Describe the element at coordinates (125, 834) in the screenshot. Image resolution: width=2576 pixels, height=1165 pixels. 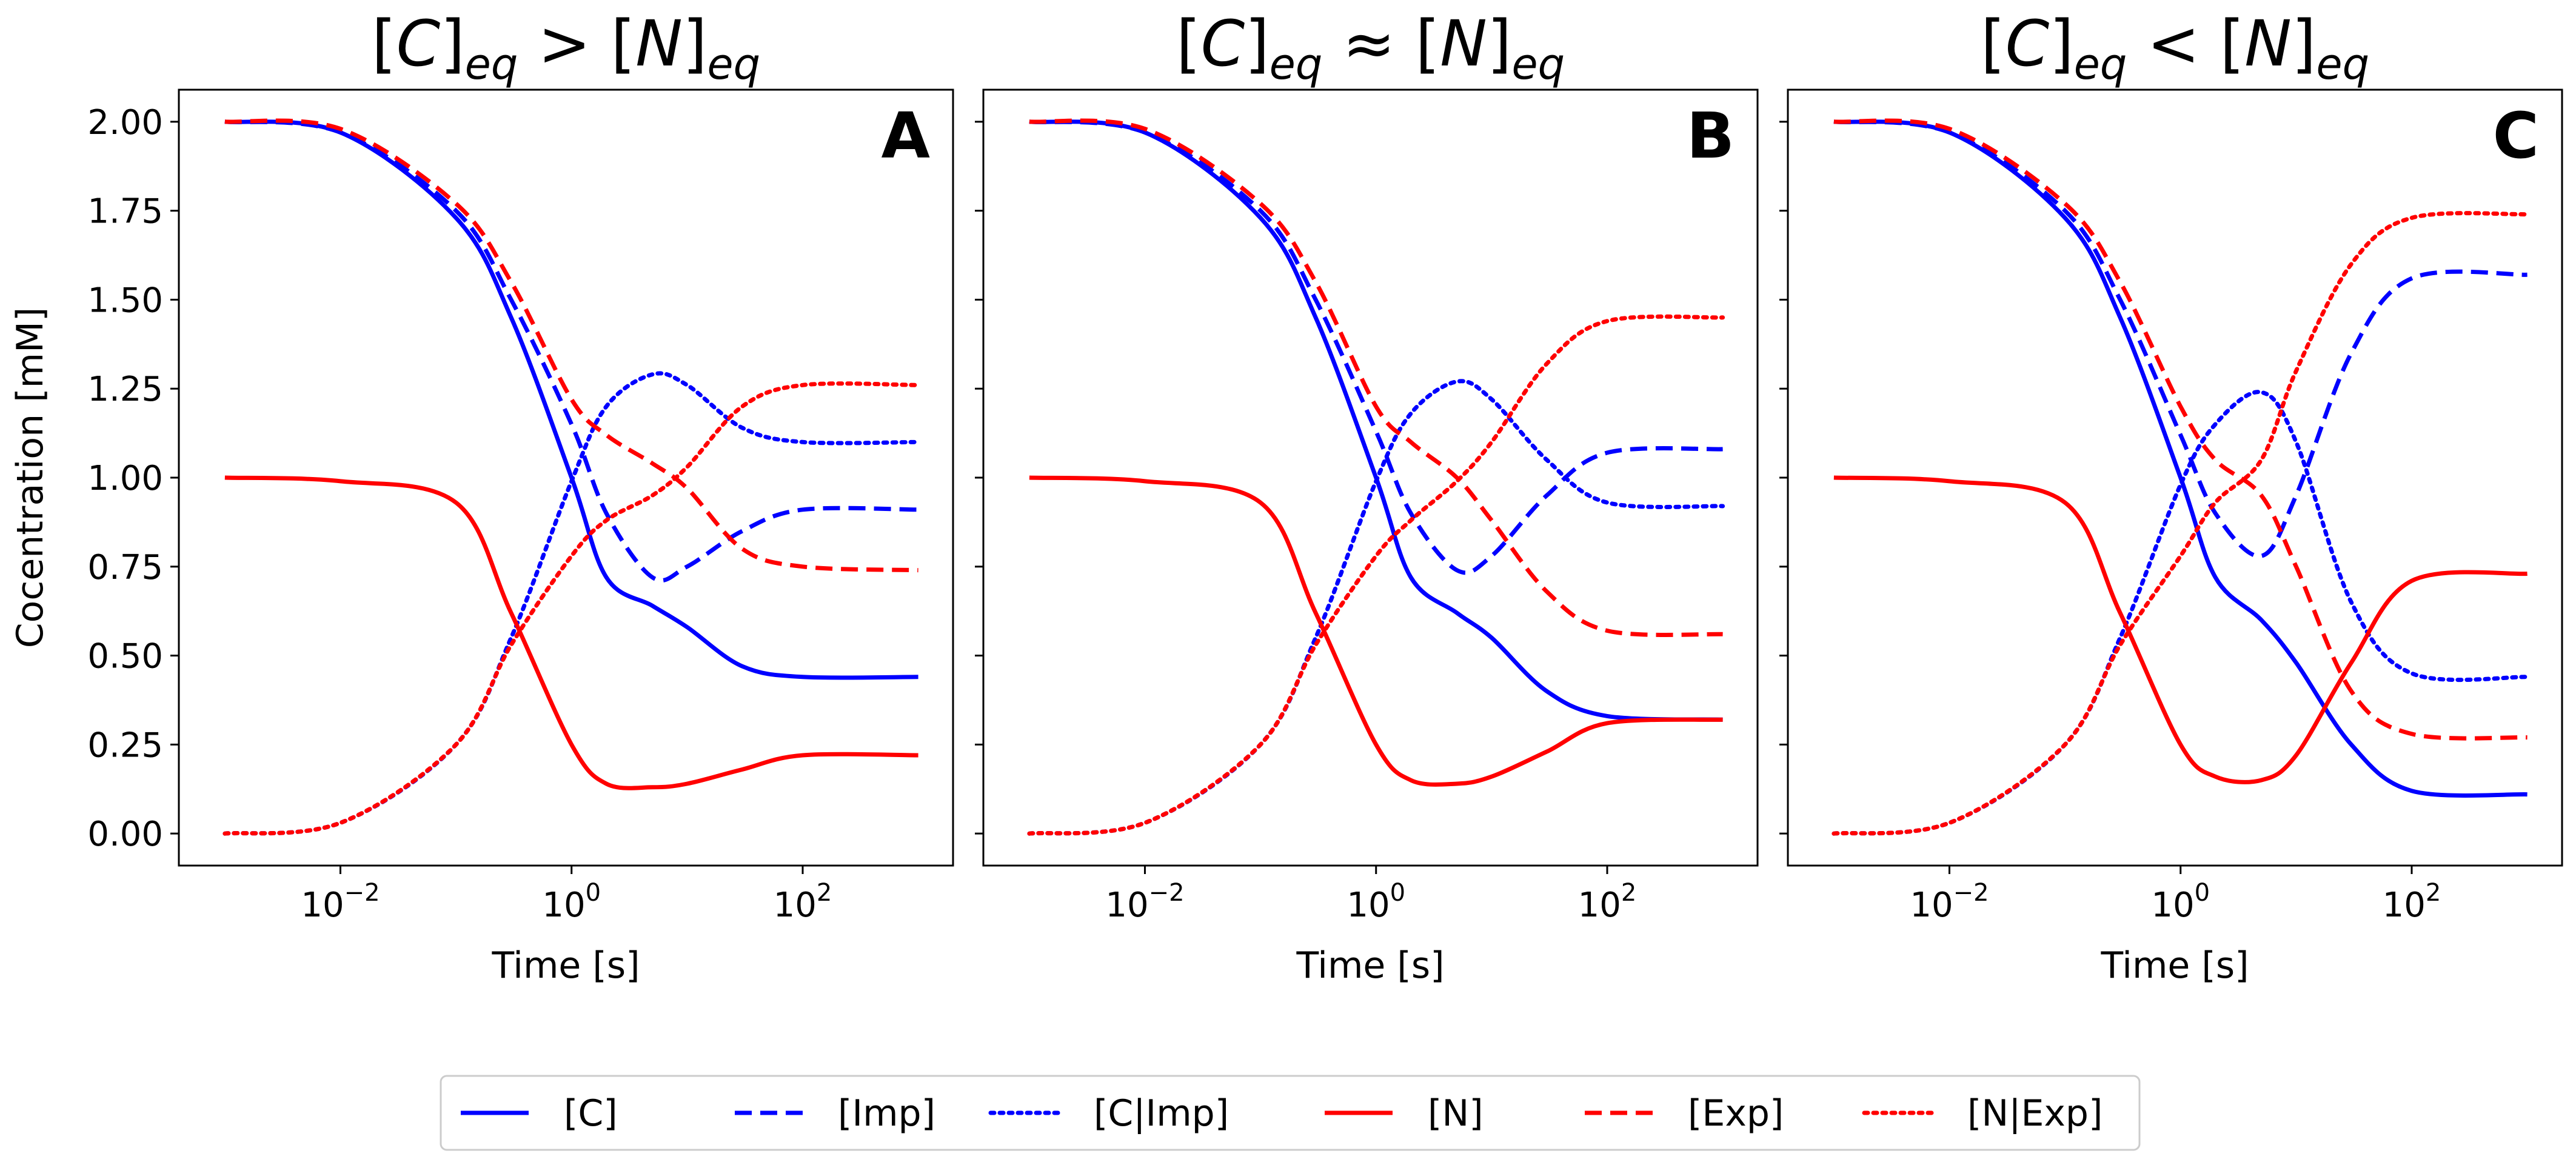
I see `y-tick-label: 0.00` at that location.